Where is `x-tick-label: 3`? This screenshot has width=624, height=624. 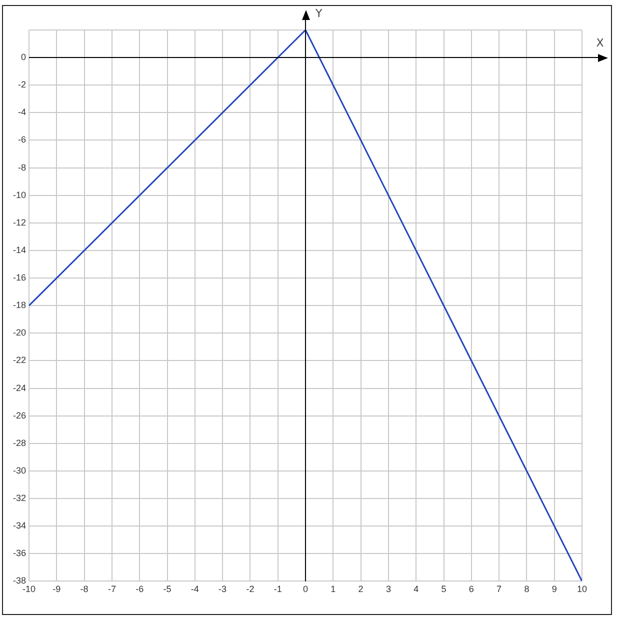
x-tick-label: 3 is located at coordinates (388, 589).